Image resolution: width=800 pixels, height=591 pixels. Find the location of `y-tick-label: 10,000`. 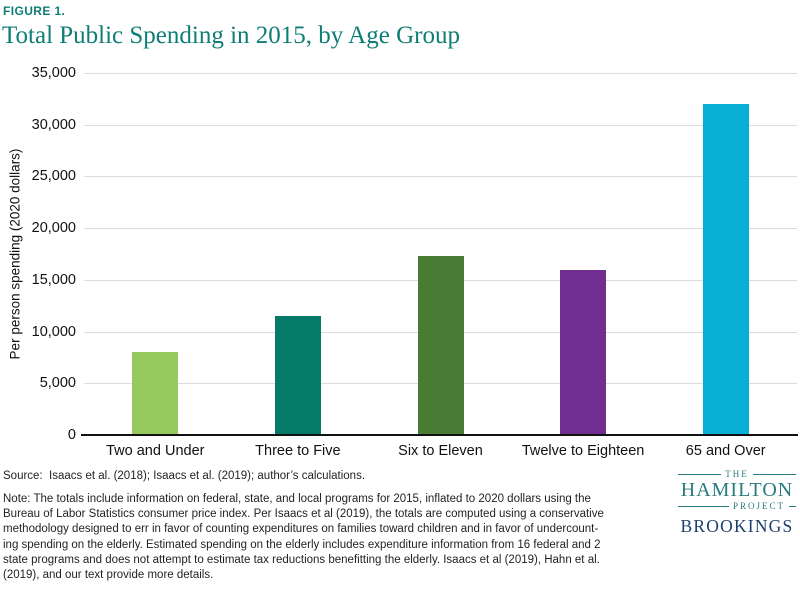

y-tick-label: 10,000 is located at coordinates (53, 331).